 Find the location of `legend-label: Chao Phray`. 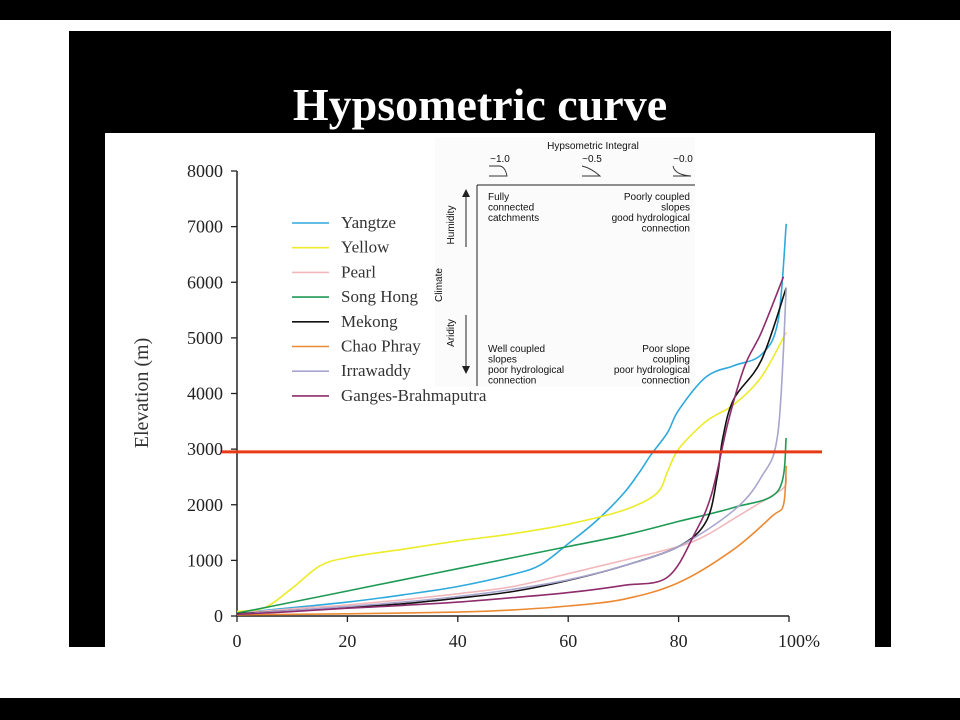

legend-label: Chao Phray is located at coordinates (381, 346).